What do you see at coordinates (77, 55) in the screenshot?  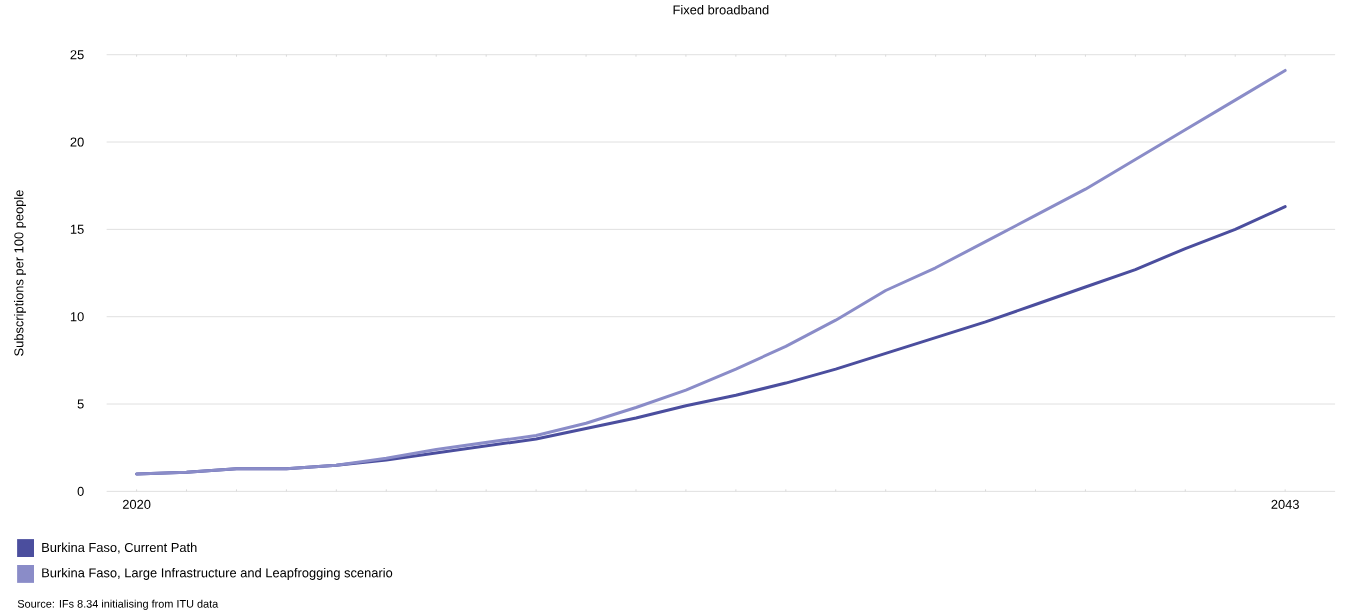 I see `y-tick-label: 25` at bounding box center [77, 55].